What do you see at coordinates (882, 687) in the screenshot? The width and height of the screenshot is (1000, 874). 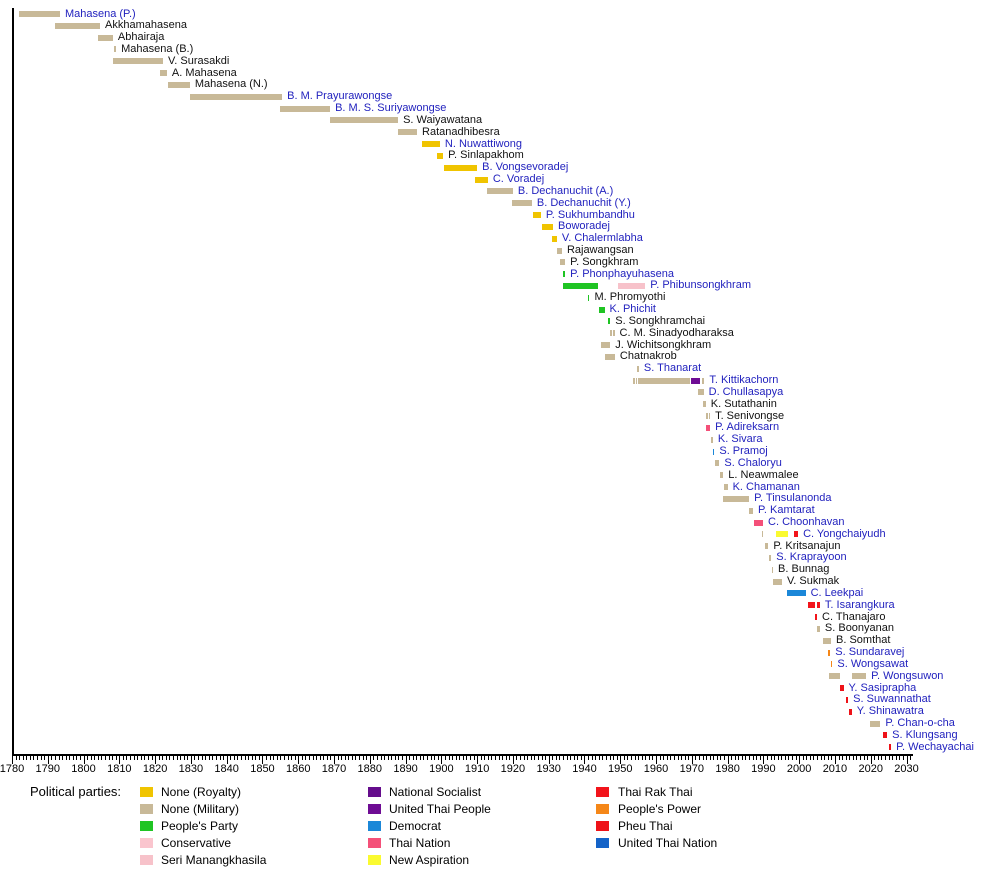 I see `person-label: Y. Sasiprapha` at bounding box center [882, 687].